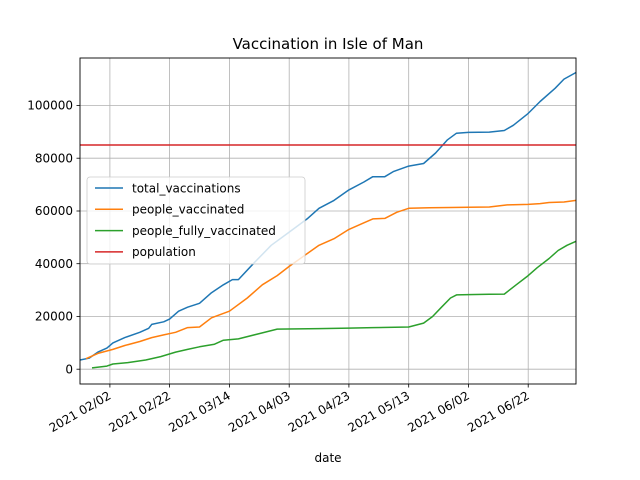 This screenshot has width=640, height=480. Describe the element at coordinates (186, 188) in the screenshot. I see `legend-label: total_vaccinations` at that location.